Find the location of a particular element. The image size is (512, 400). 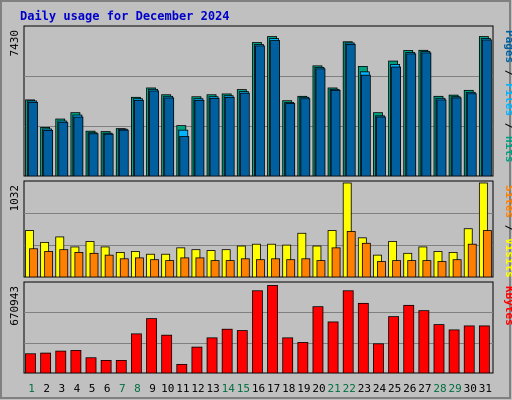

x-tick-label: 4 is located at coordinates (77, 388).